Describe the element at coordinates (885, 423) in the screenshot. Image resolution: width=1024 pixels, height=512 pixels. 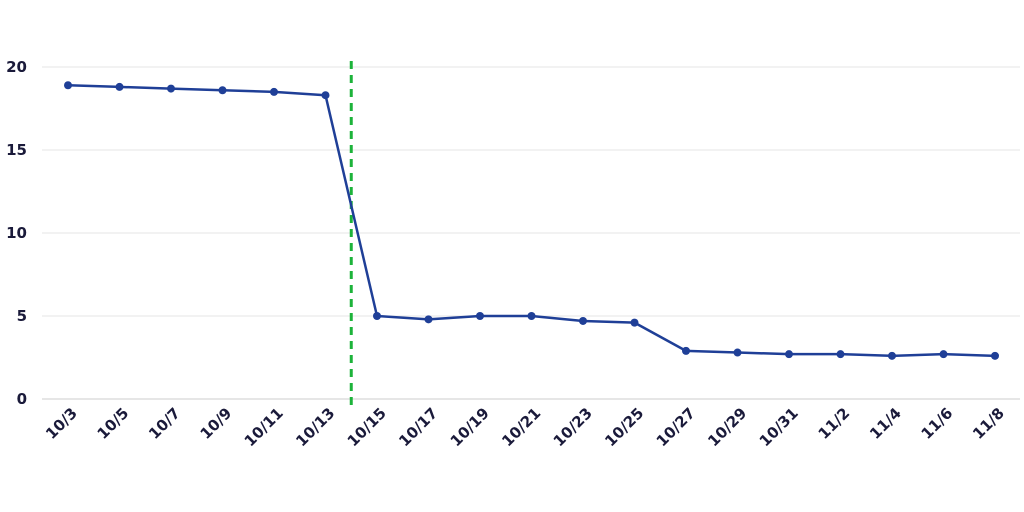
I see `x-tick-label: 11/4` at that location.